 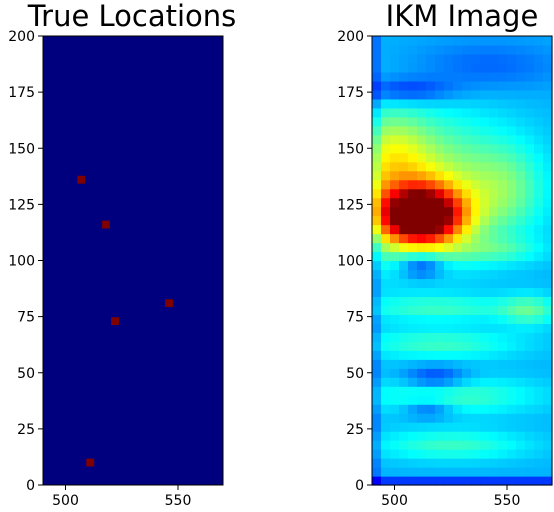 I want to click on y-tick-label: 100, so click(x=21, y=262).